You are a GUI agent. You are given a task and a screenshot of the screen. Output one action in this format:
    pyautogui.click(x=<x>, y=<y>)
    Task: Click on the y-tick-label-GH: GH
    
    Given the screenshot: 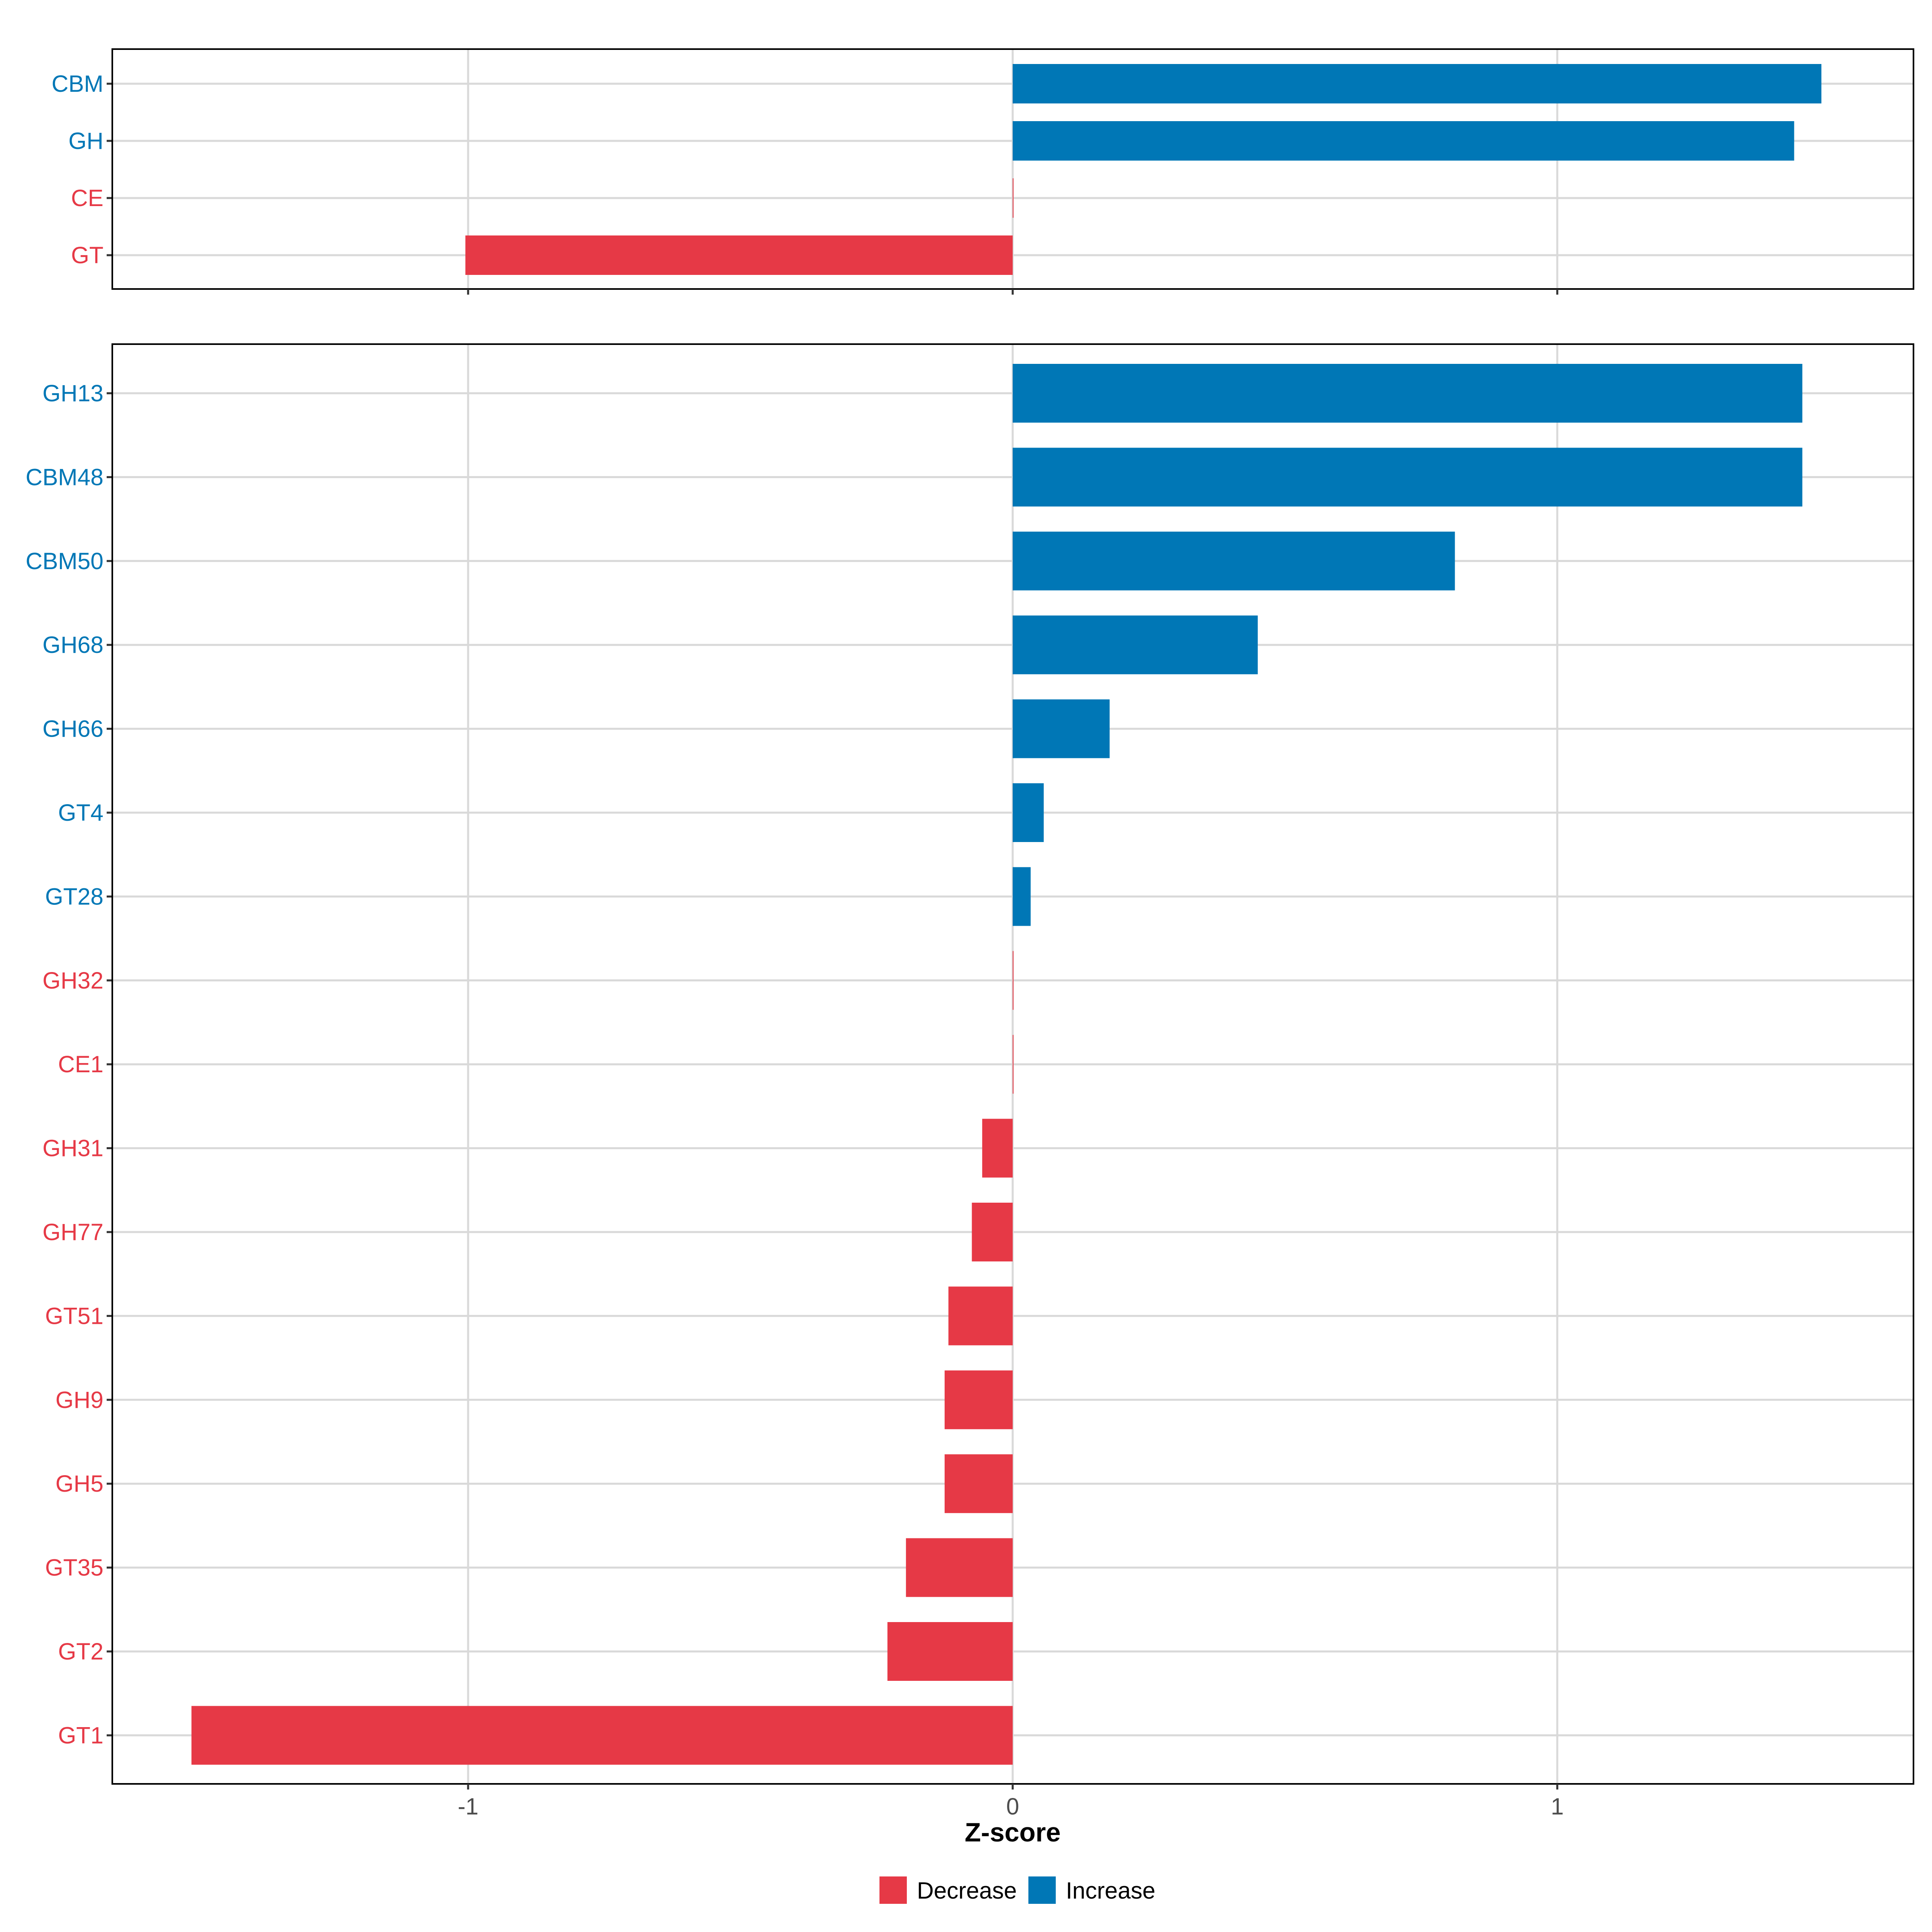 What is the action you would take?
    pyautogui.click(x=85, y=141)
    